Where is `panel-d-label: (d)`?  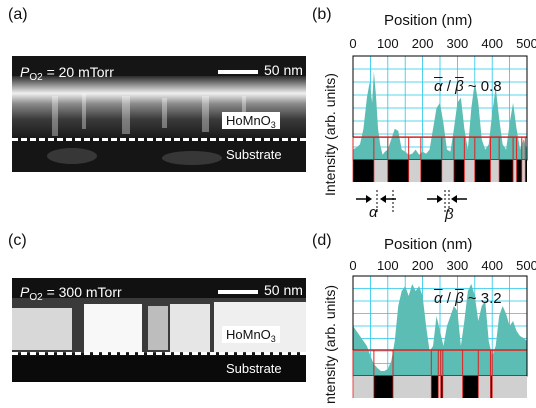
panel-d-label: (d) is located at coordinates (322, 240).